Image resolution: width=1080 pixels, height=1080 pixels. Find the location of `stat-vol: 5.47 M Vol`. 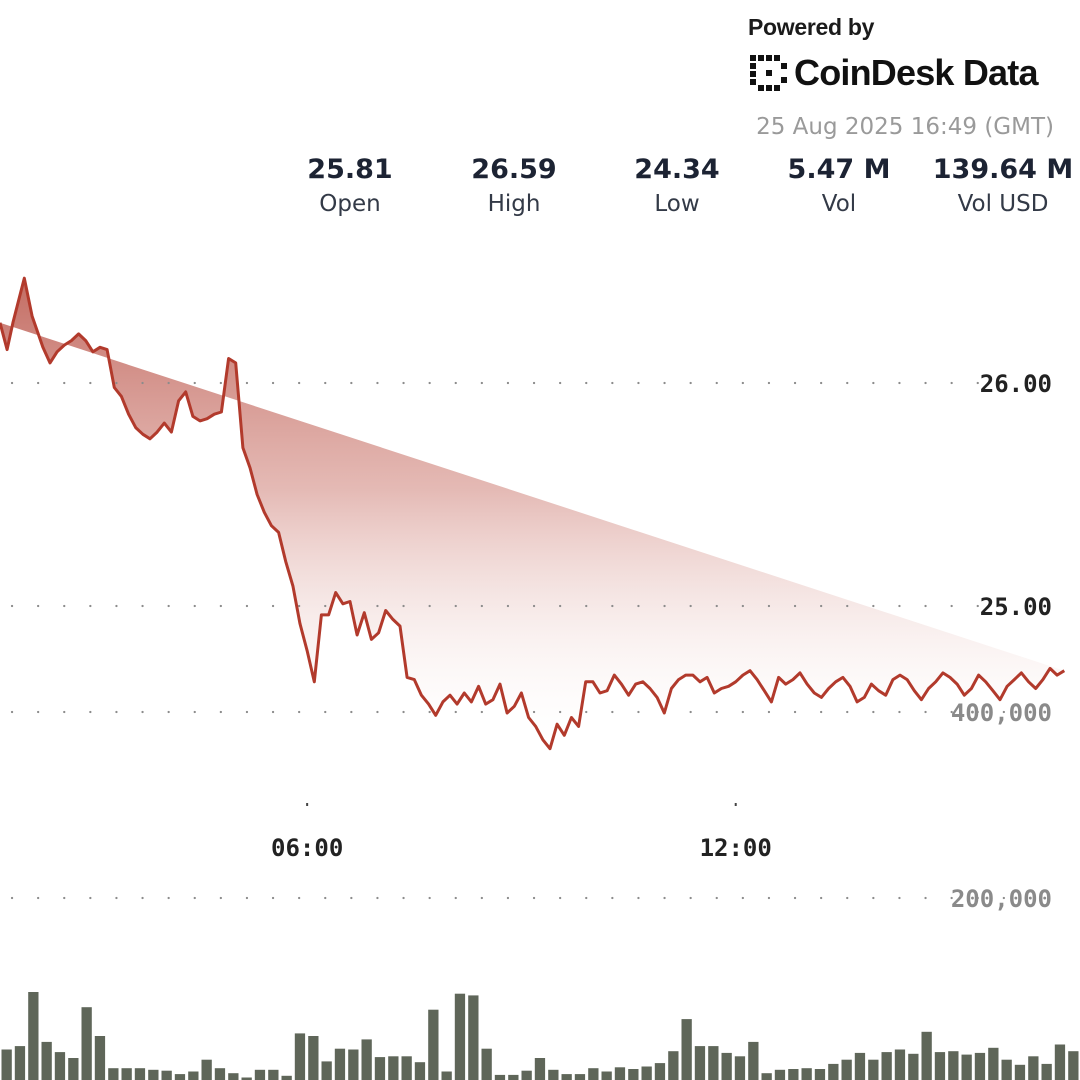

stat-vol: 5.47 M Vol is located at coordinates (839, 185).